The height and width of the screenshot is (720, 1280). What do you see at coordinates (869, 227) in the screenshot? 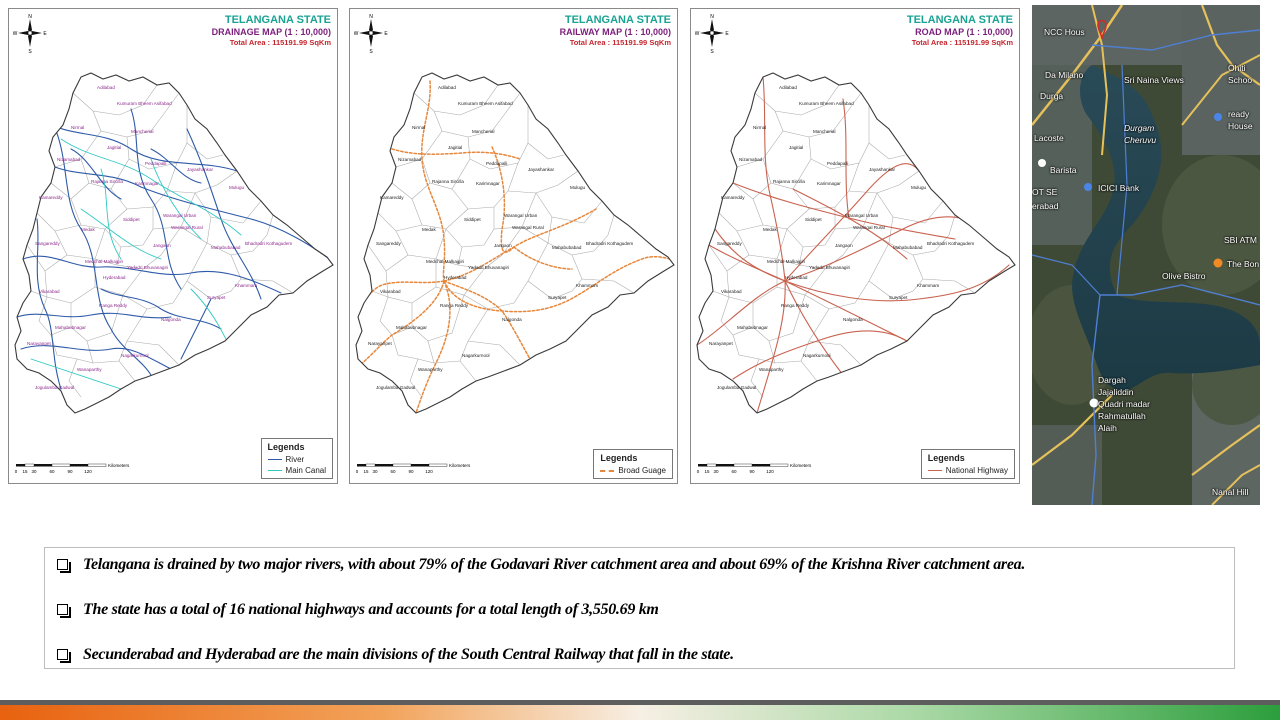
I see `district-label-warangal-rural: Warangal Rural` at bounding box center [869, 227].